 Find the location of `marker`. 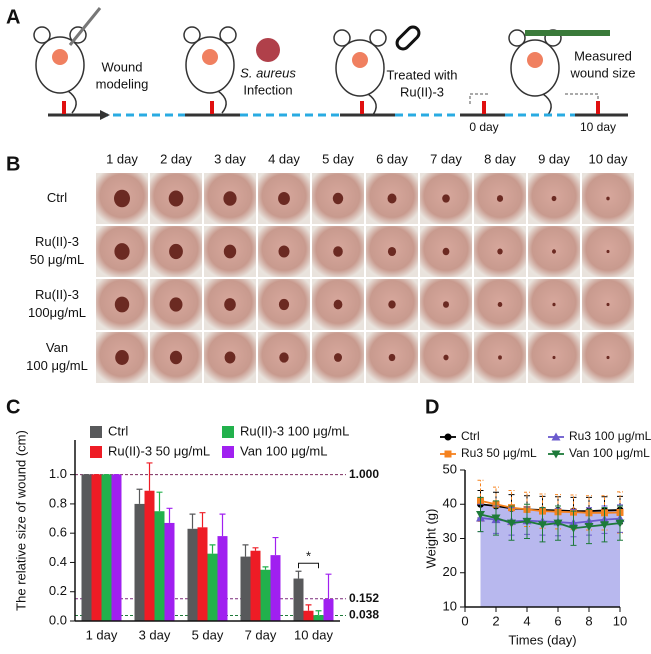

marker is located at coordinates (484, 107).